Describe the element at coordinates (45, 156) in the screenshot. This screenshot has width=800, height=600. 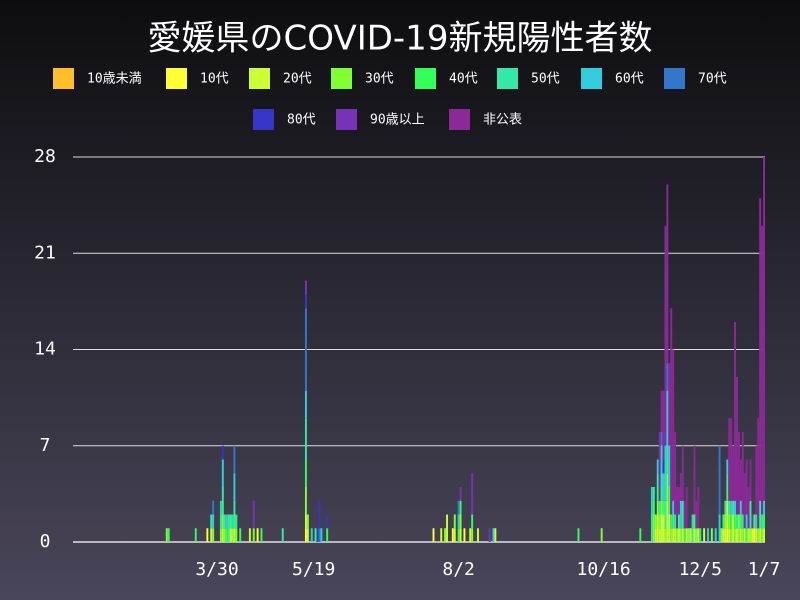
I see `y-tick-label: 28` at that location.